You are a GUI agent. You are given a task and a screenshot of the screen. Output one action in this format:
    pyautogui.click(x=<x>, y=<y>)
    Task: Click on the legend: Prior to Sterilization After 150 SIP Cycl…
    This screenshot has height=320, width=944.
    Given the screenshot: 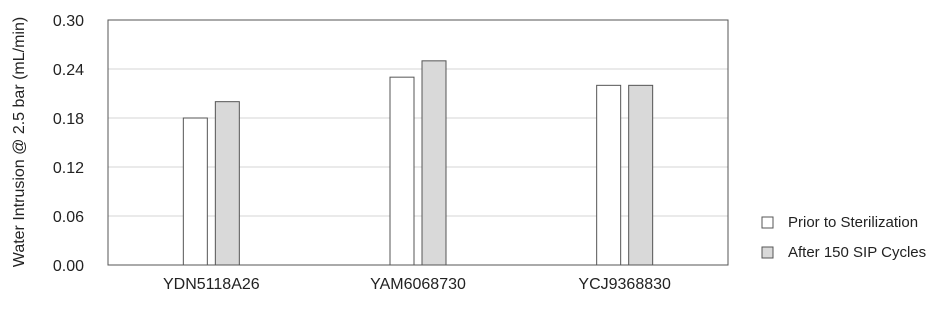 What is the action you would take?
    pyautogui.click(x=843, y=237)
    